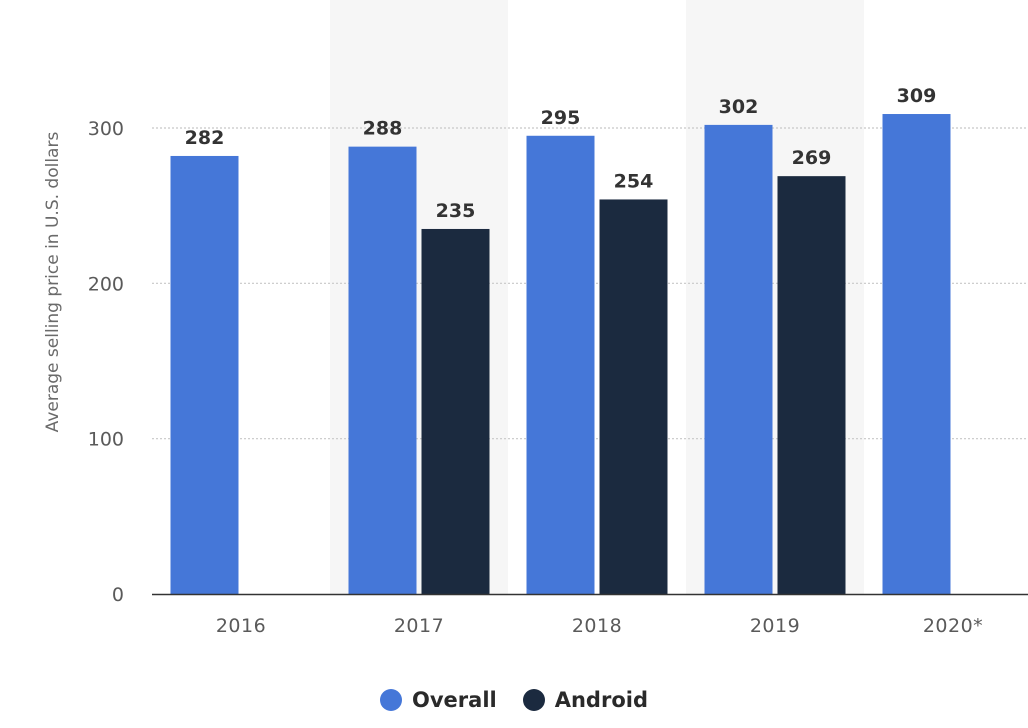 This screenshot has height=728, width=1028. Describe the element at coordinates (241, 626) in the screenshot. I see `x-tick-label: 2016` at that location.